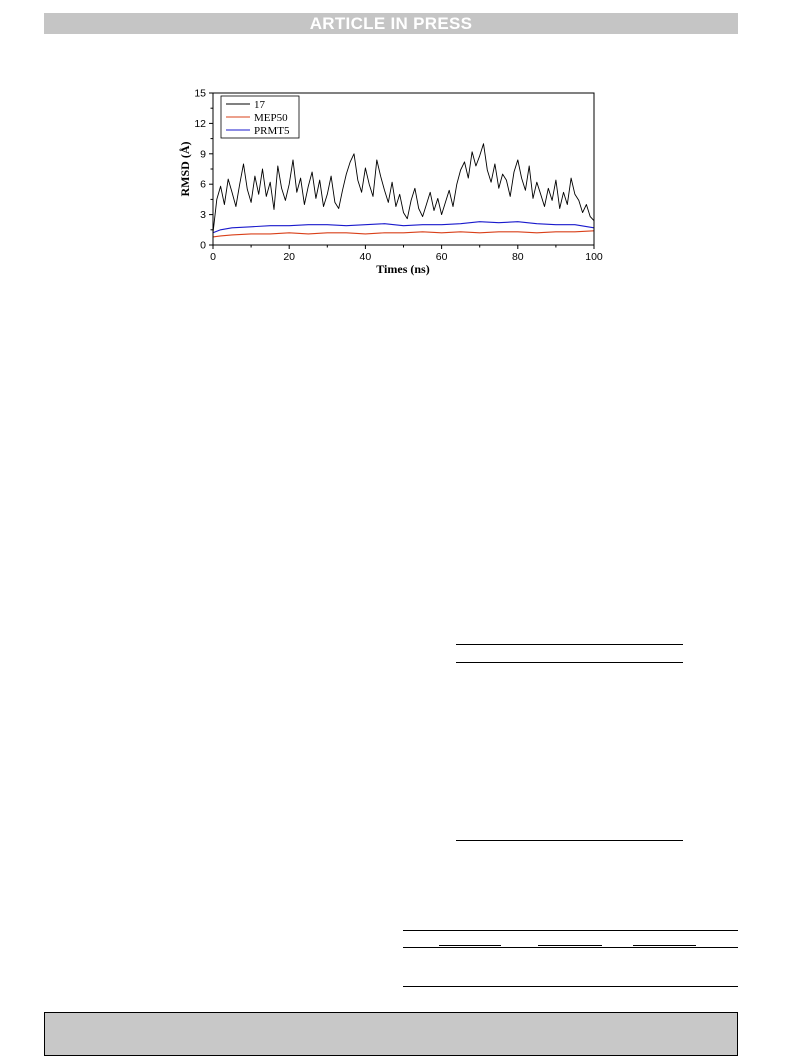  I want to click on article-in-press-banner: ARTICLE IN PRESS, so click(391, 23).